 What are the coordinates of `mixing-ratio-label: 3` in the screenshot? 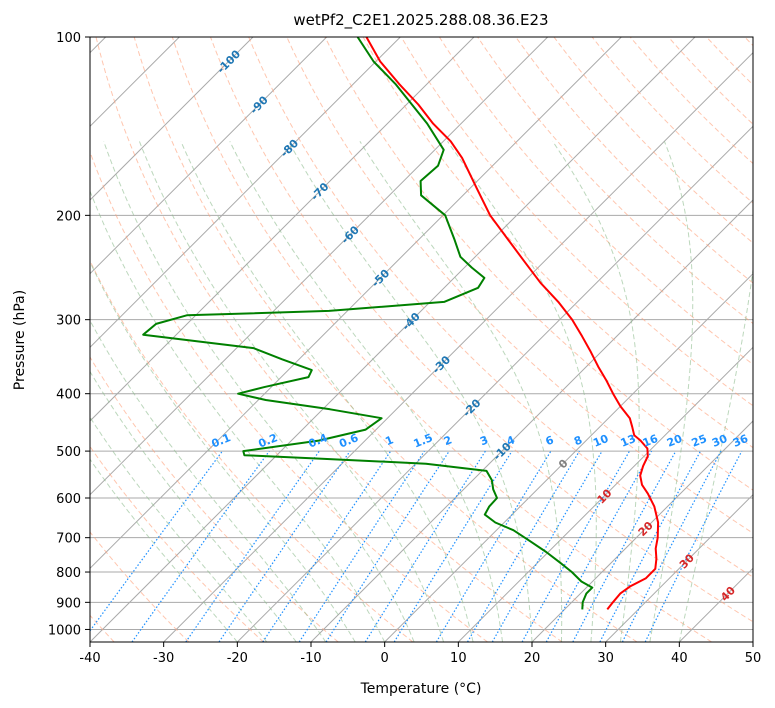 It's located at (484, 440).